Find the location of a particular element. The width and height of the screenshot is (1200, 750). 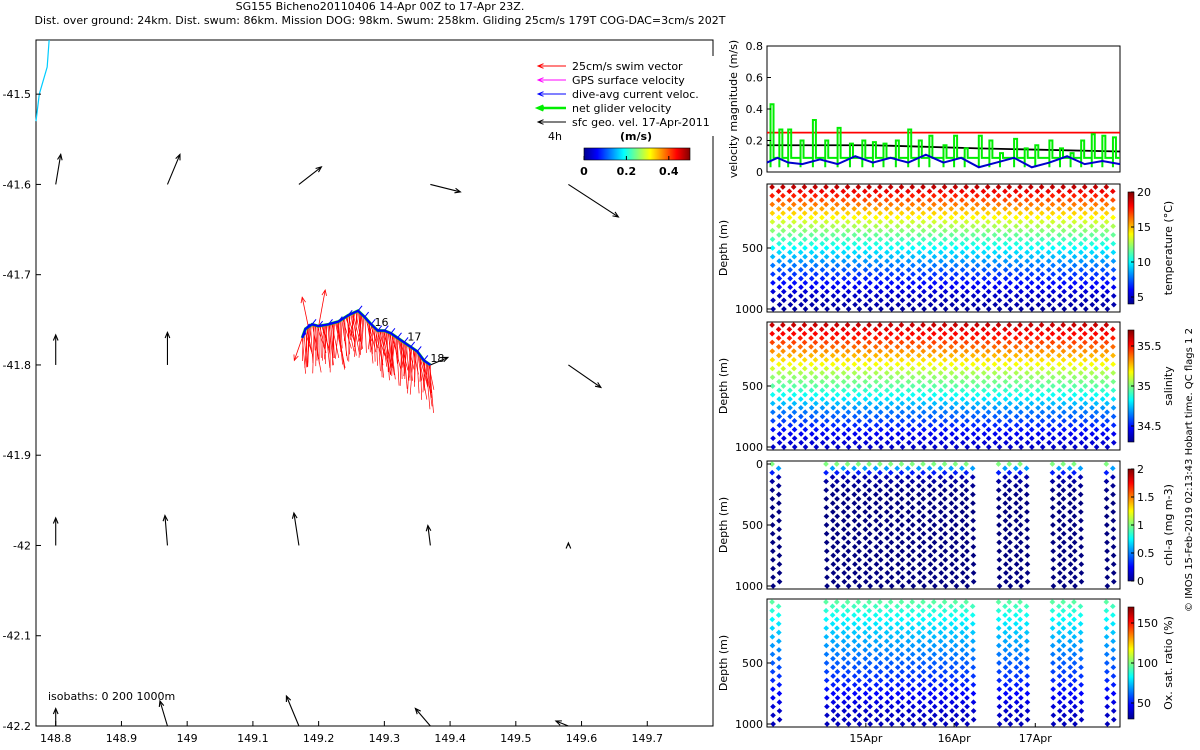

current-vector is located at coordinates (350, 312).